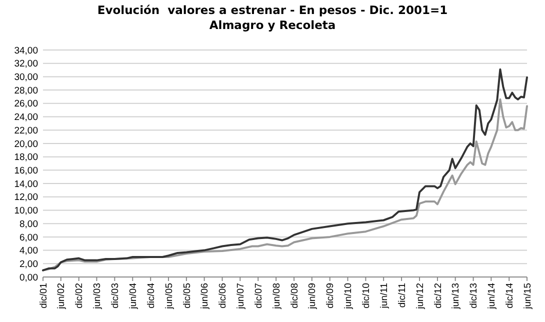 This screenshot has height=322, width=545. Describe the element at coordinates (29, 264) in the screenshot. I see `y-tick-label: 2,00` at that location.